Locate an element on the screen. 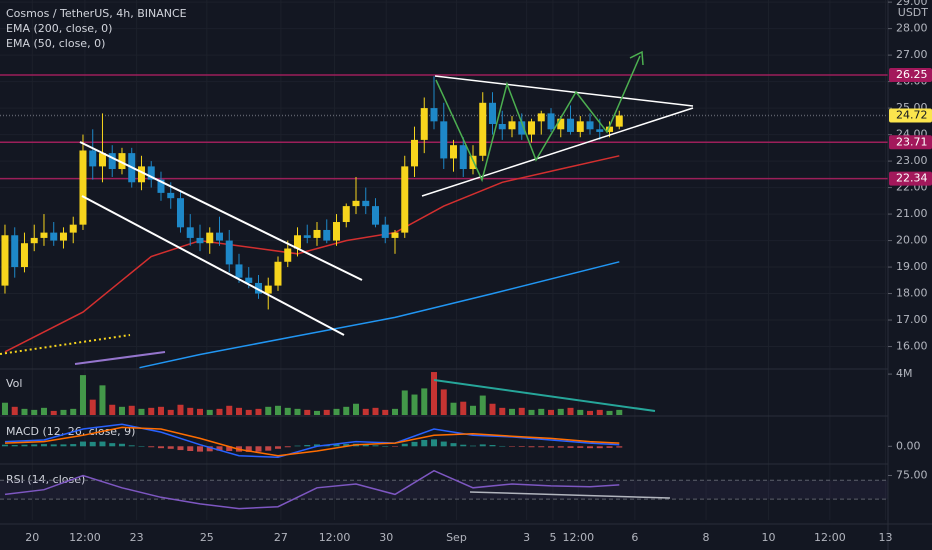  x-tick-label: 6 is located at coordinates (634, 537).